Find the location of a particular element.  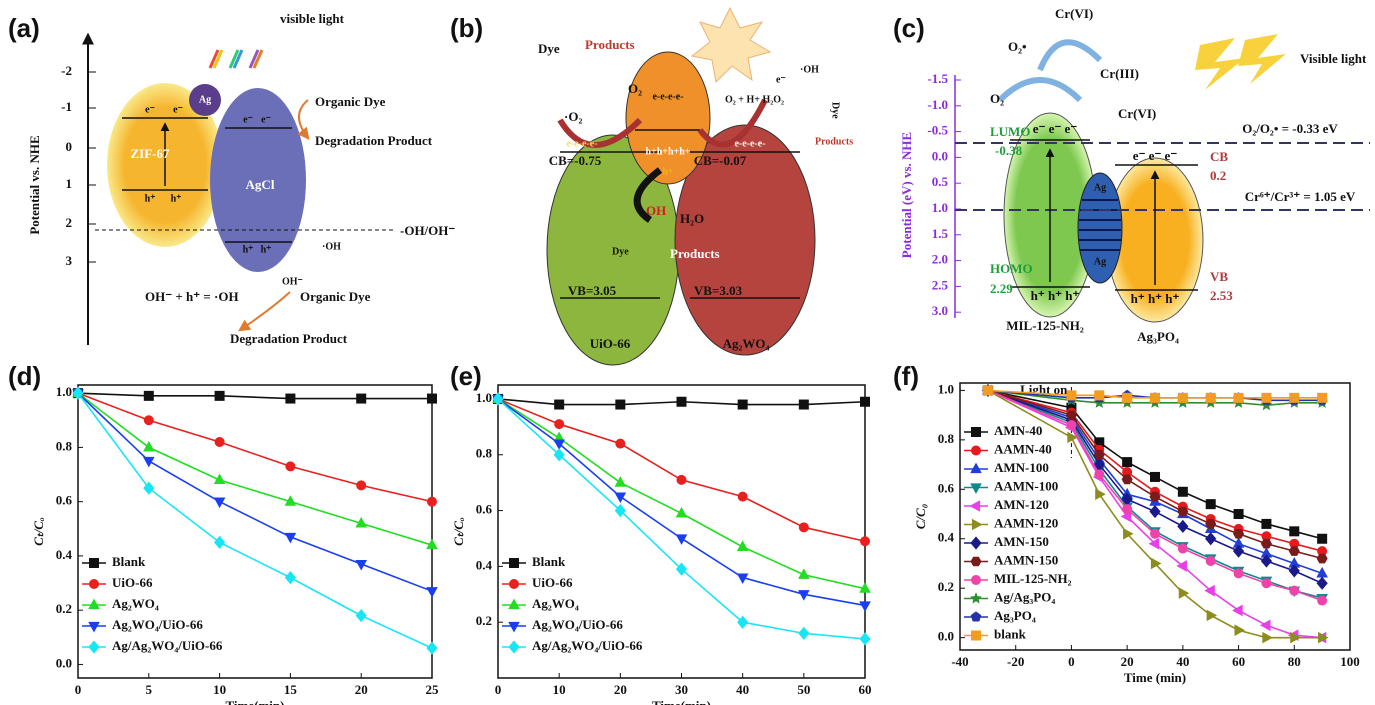

sun is located at coordinates (731, 45).